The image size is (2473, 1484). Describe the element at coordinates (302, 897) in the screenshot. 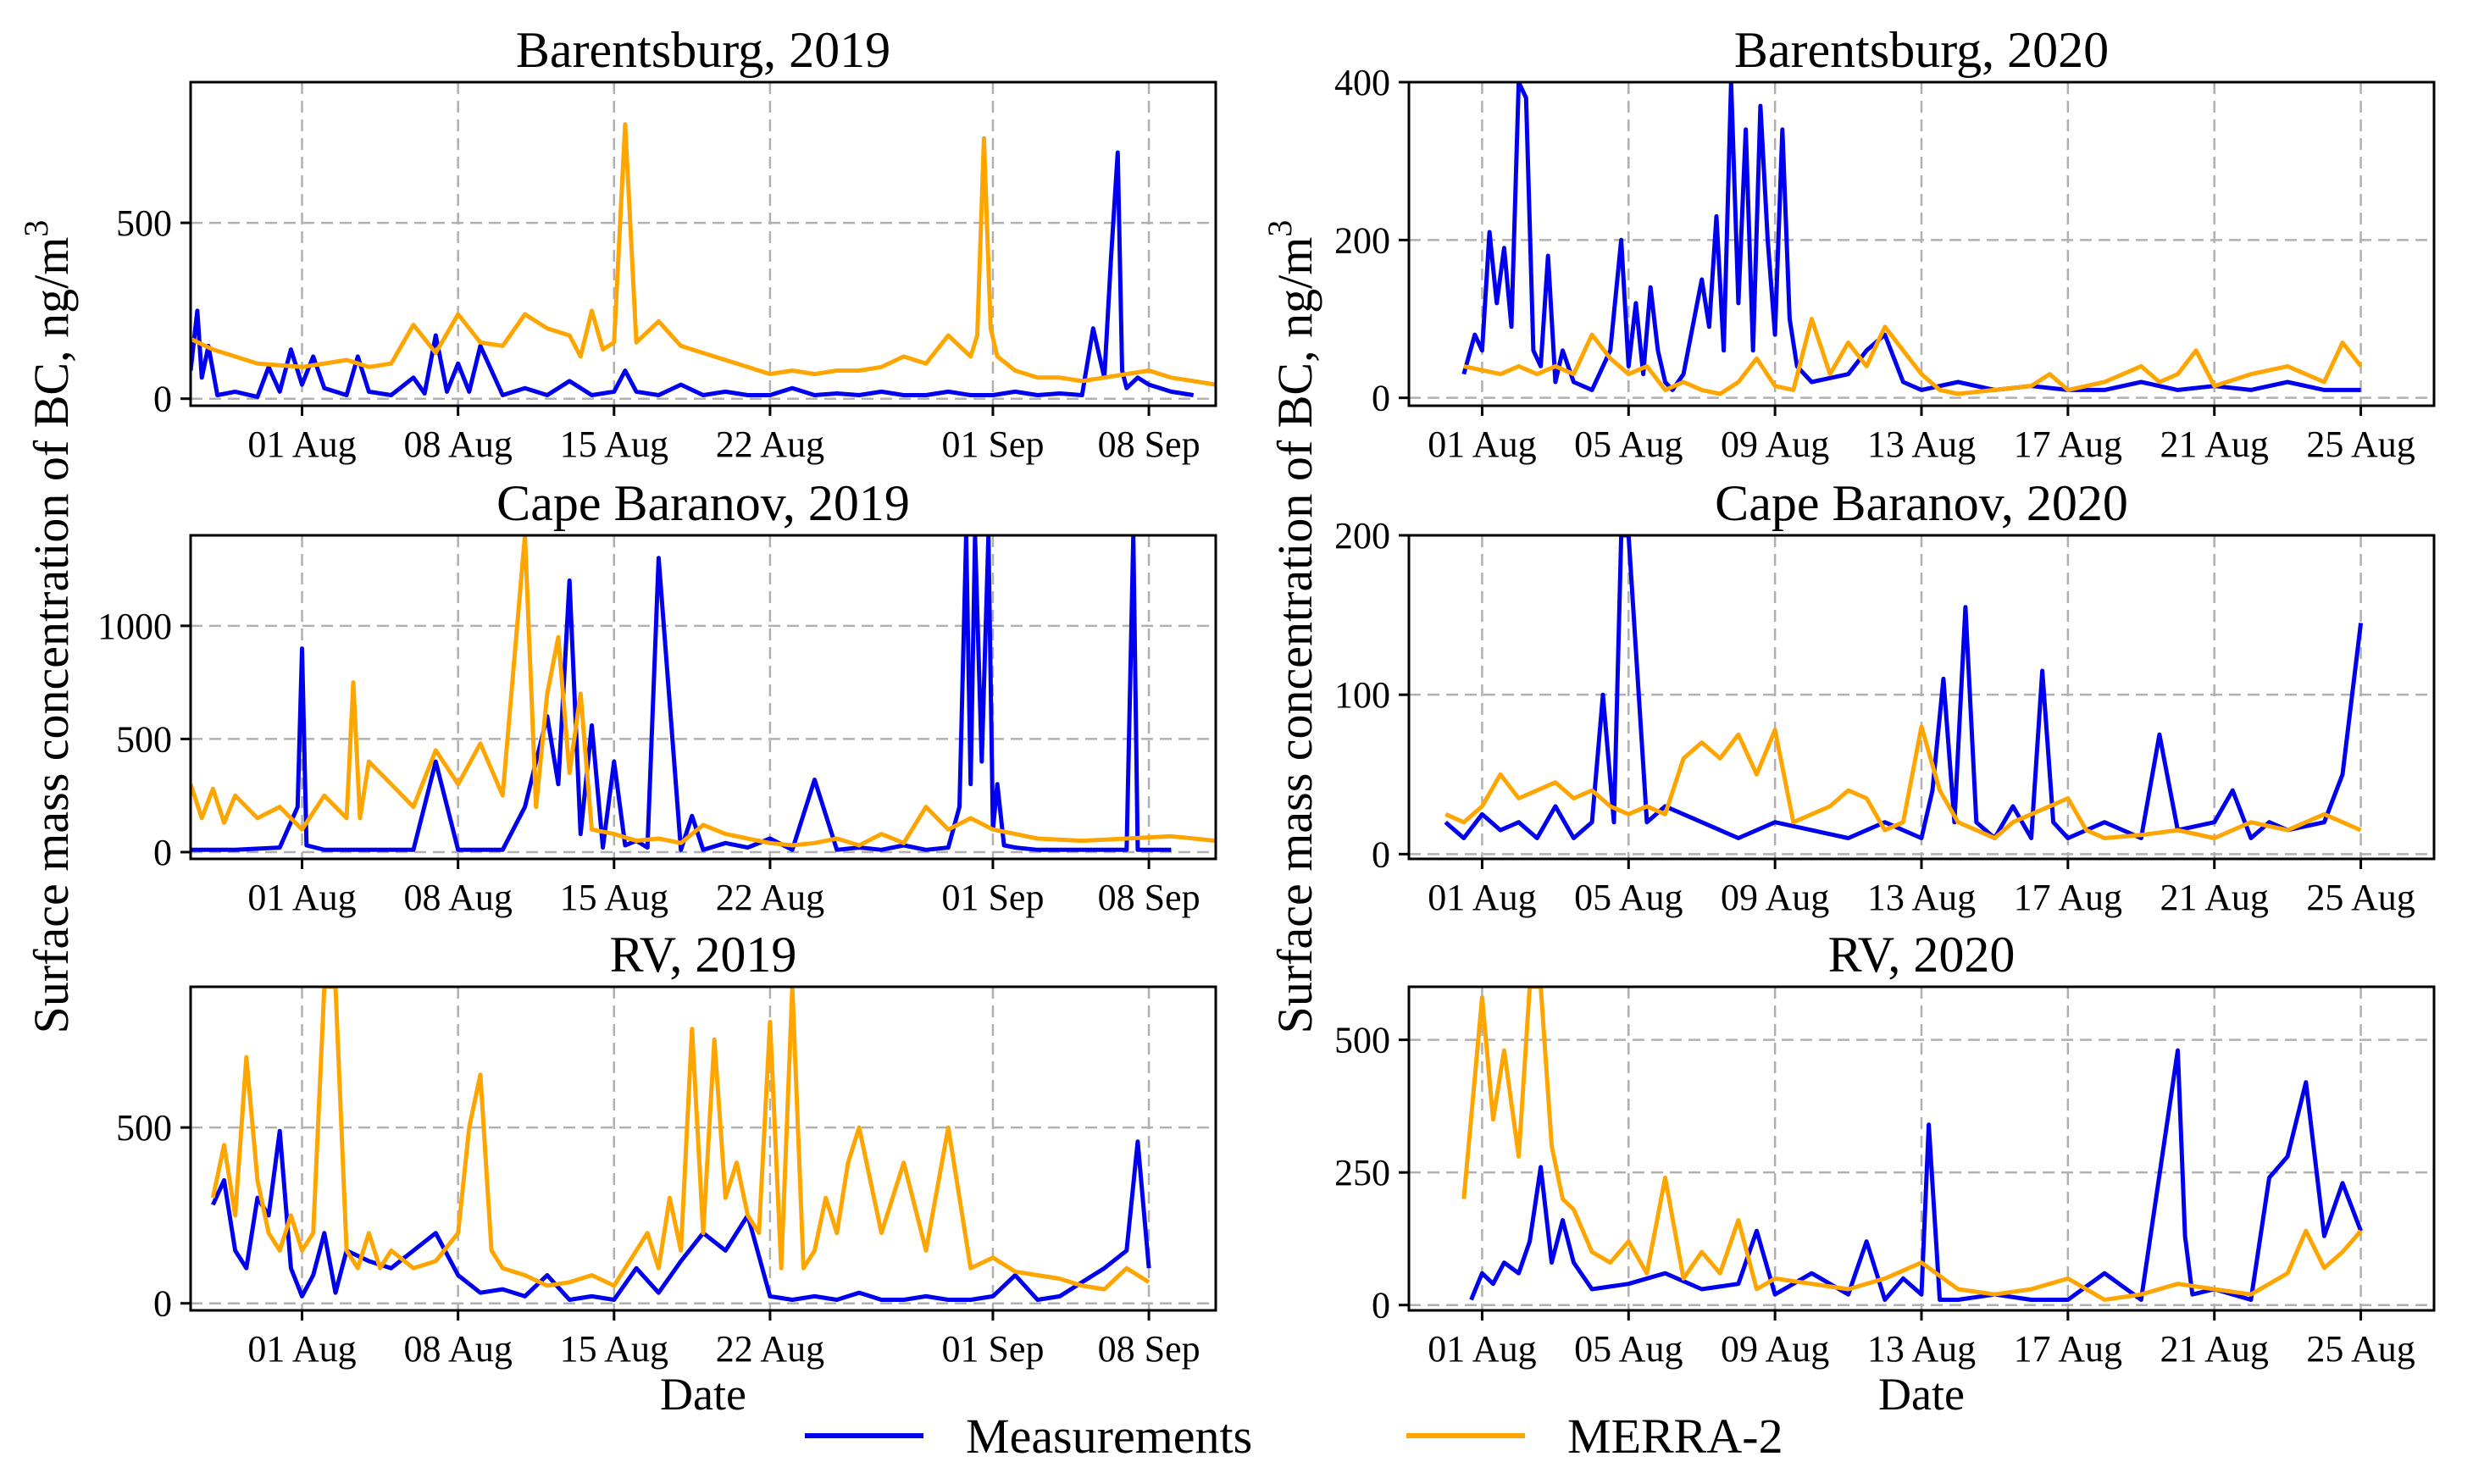

I see `panel-cape-baranov-2019-xtick-label-0: 01 Aug` at that location.